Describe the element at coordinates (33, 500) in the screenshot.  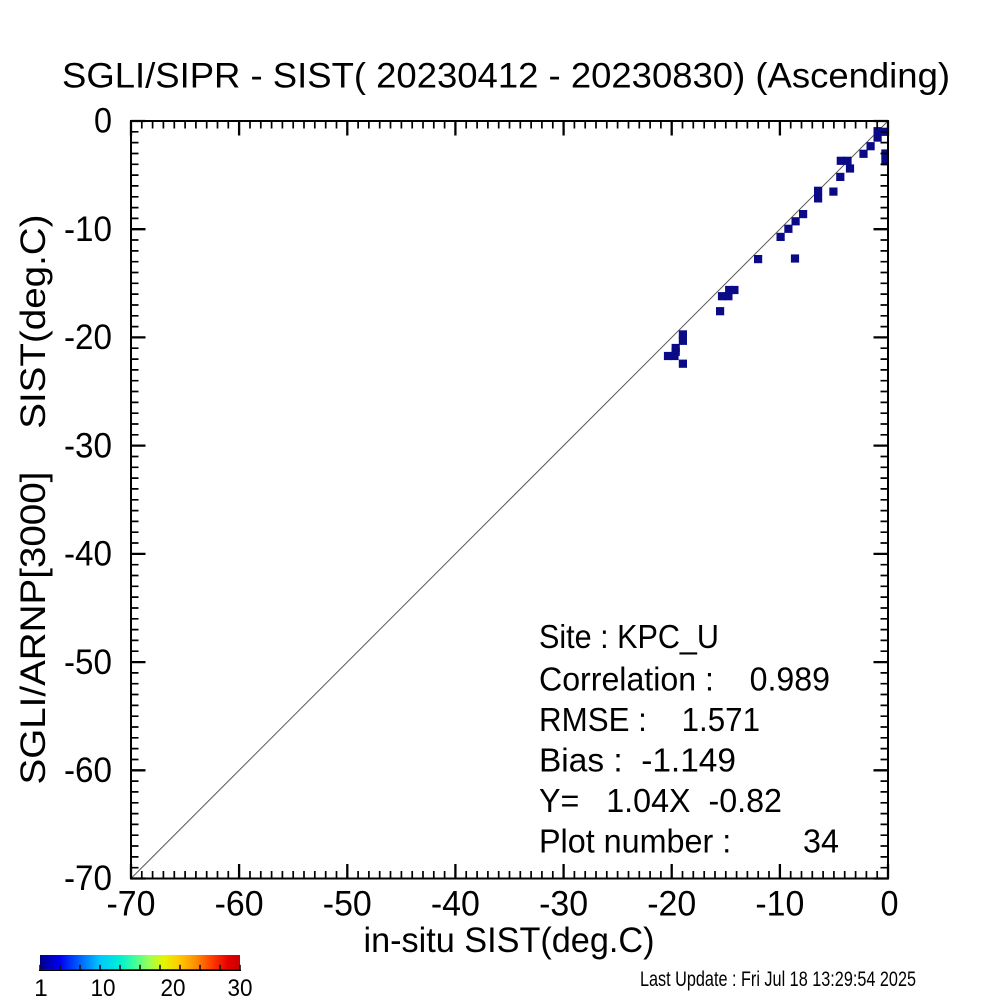
I see `svg-text: SGLI/ARNP[3000] SIST(deg.C)` at that location.